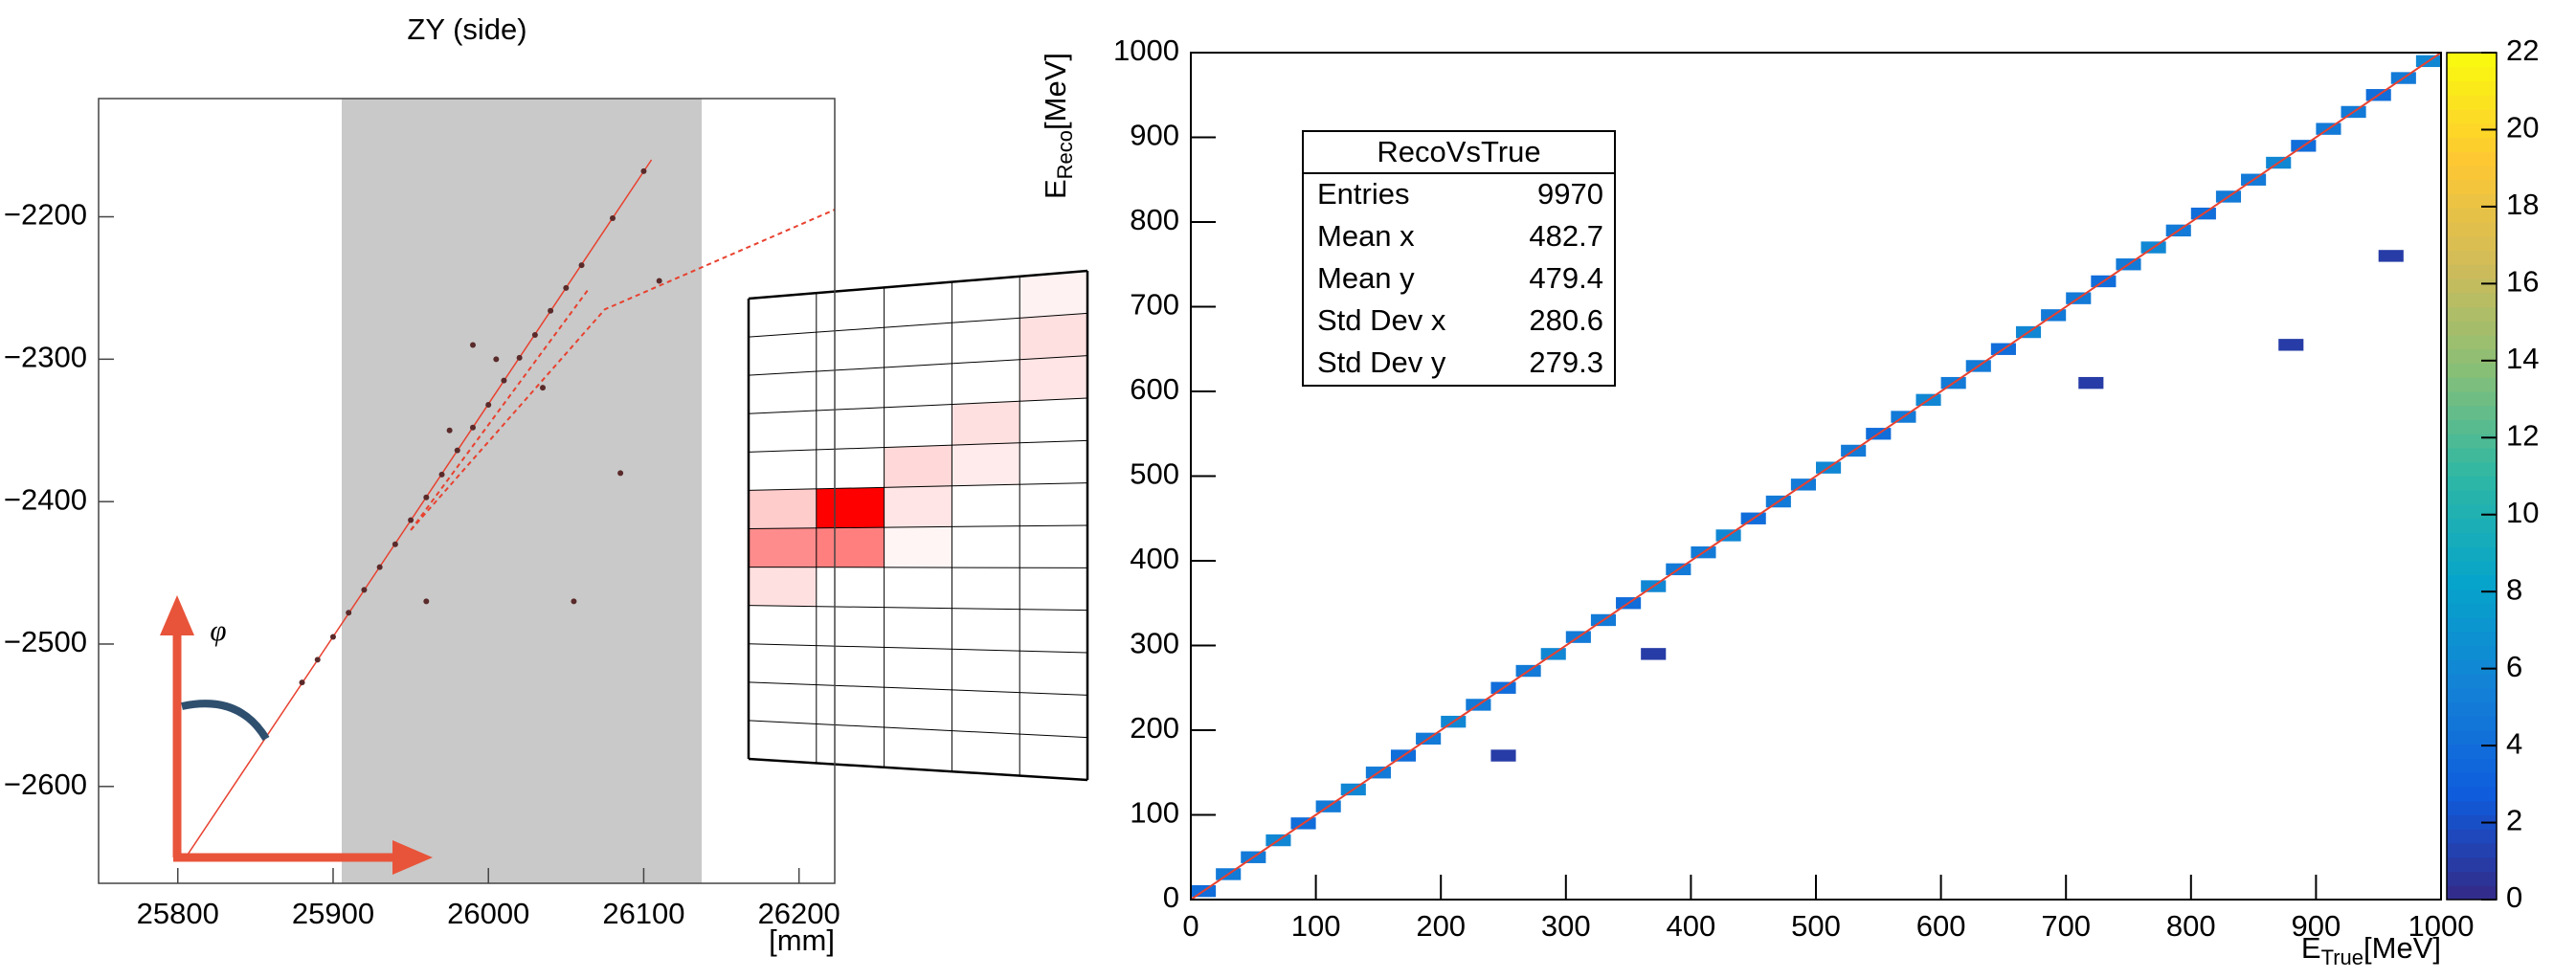 This screenshot has height=979, width=2576. Describe the element at coordinates (333, 914) in the screenshot. I see `x-tick-label: 25900` at that location.